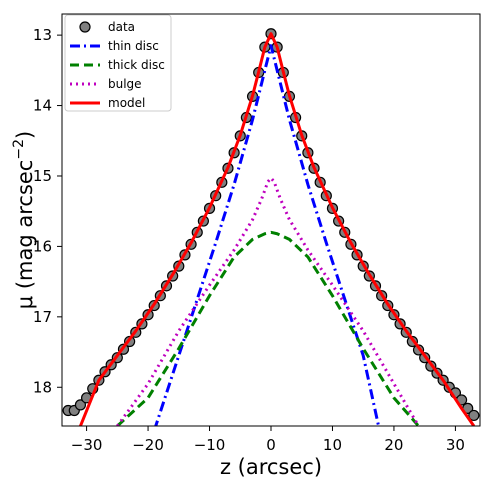 The image size is (491, 485). Describe the element at coordinates (148, 445) in the screenshot. I see `x-tick-label: −20` at that location.